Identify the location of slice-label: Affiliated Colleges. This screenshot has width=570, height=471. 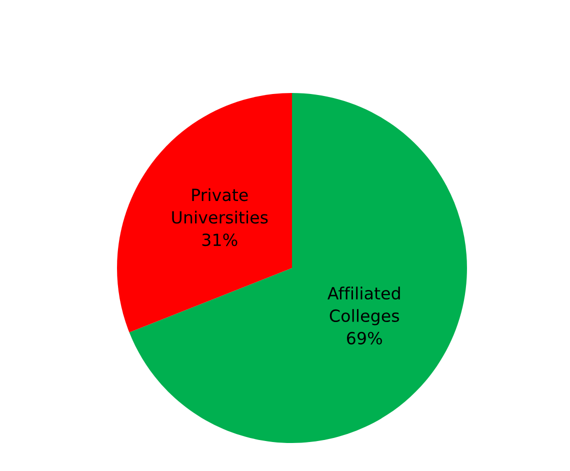
(363, 306).